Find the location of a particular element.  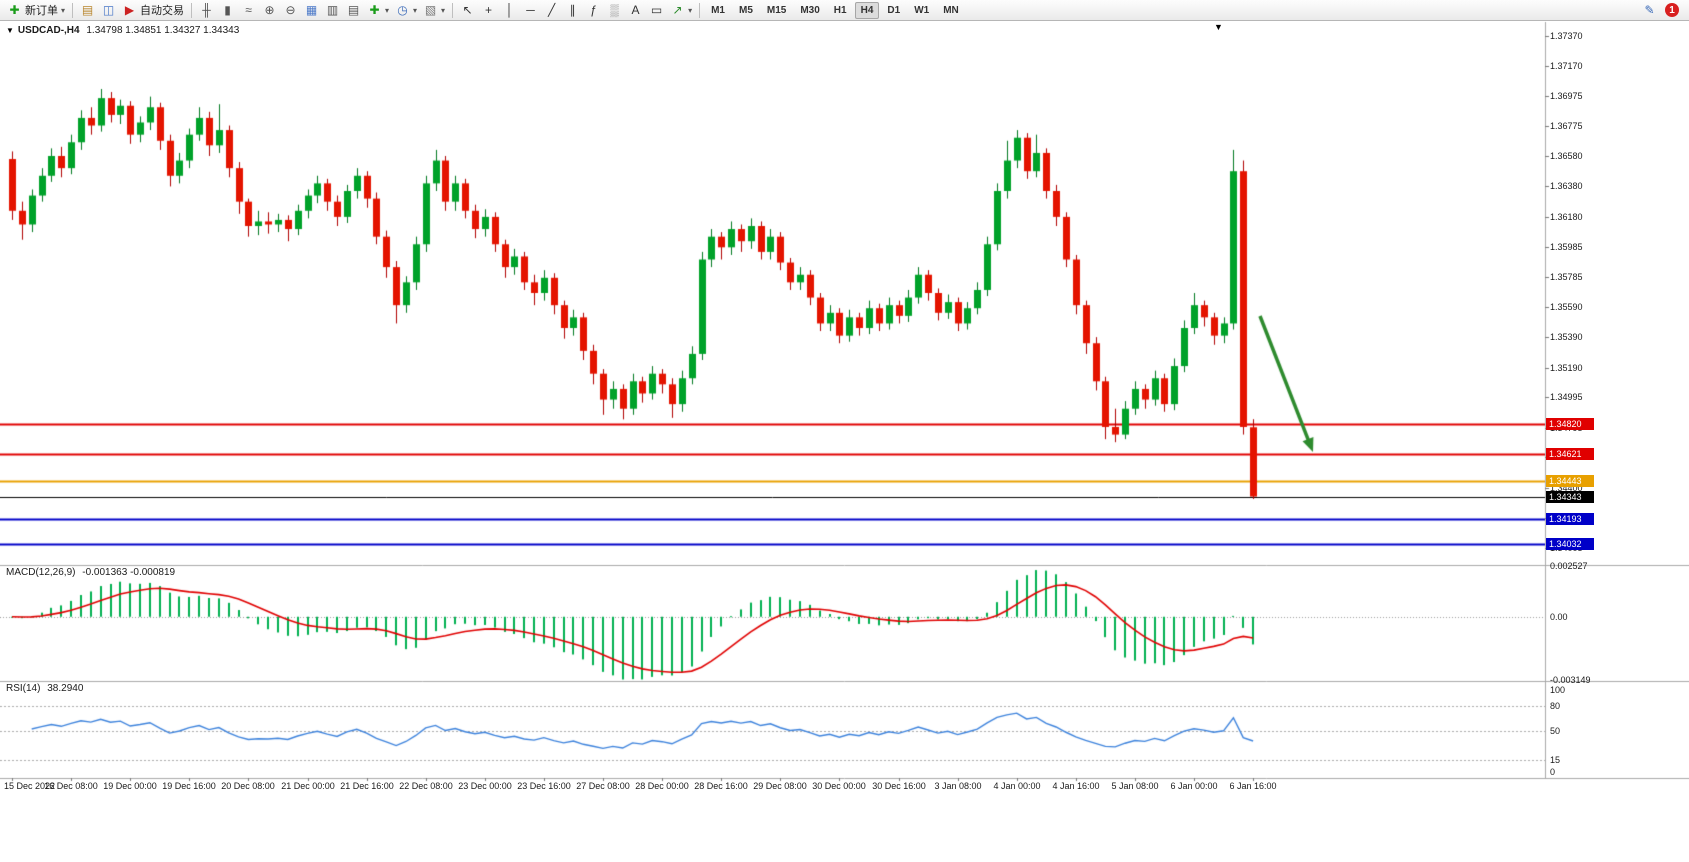

zoom-in-icon: ⊕ is located at coordinates (269, 10).